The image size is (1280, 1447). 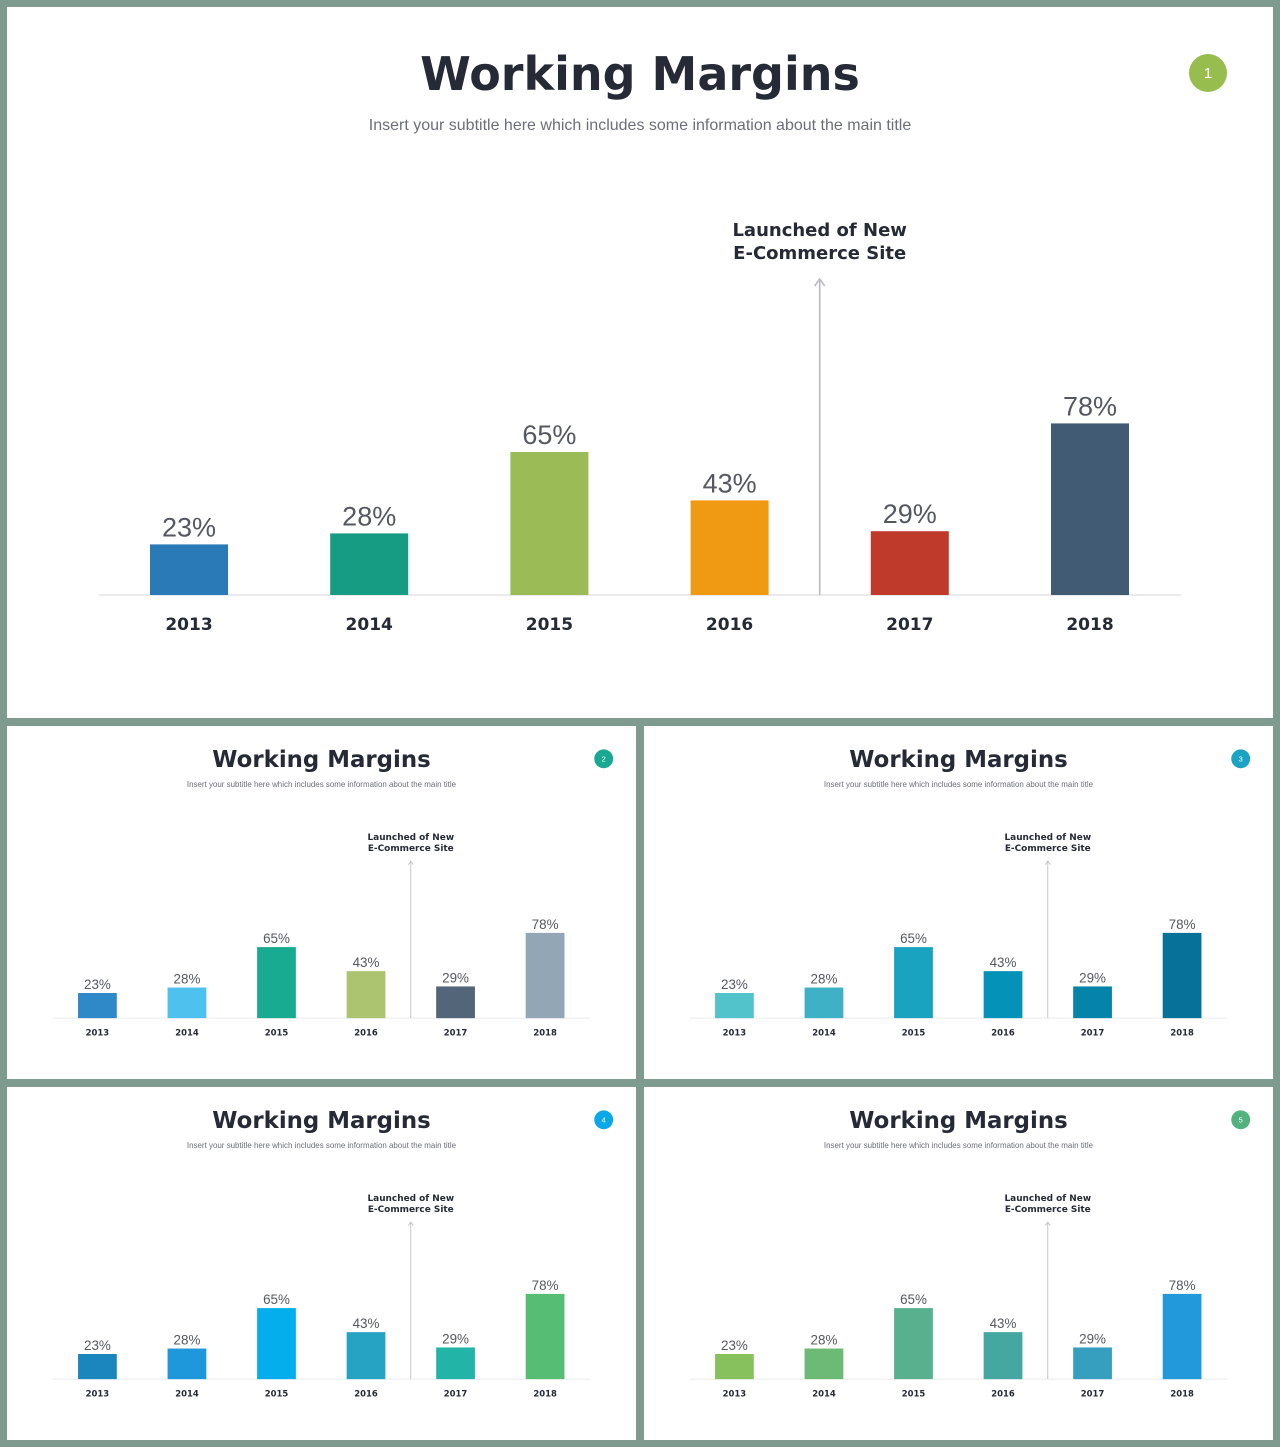 I want to click on page-number-badge: 1, so click(x=1208, y=73).